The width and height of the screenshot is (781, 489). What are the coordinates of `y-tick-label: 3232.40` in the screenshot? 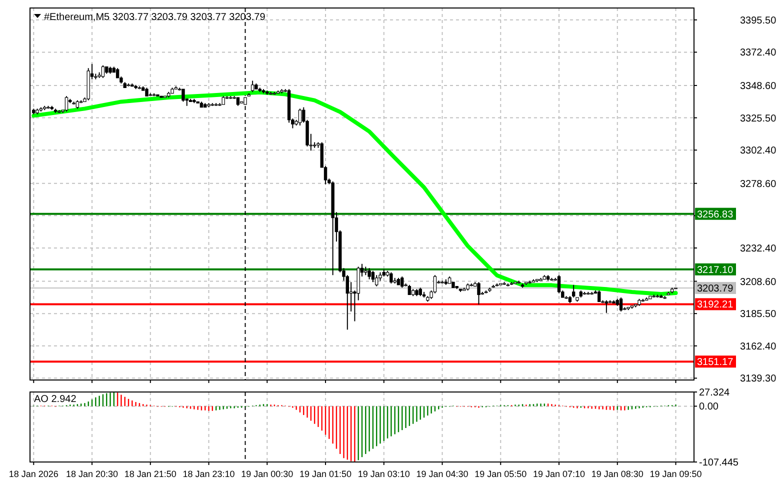 It's located at (758, 248).